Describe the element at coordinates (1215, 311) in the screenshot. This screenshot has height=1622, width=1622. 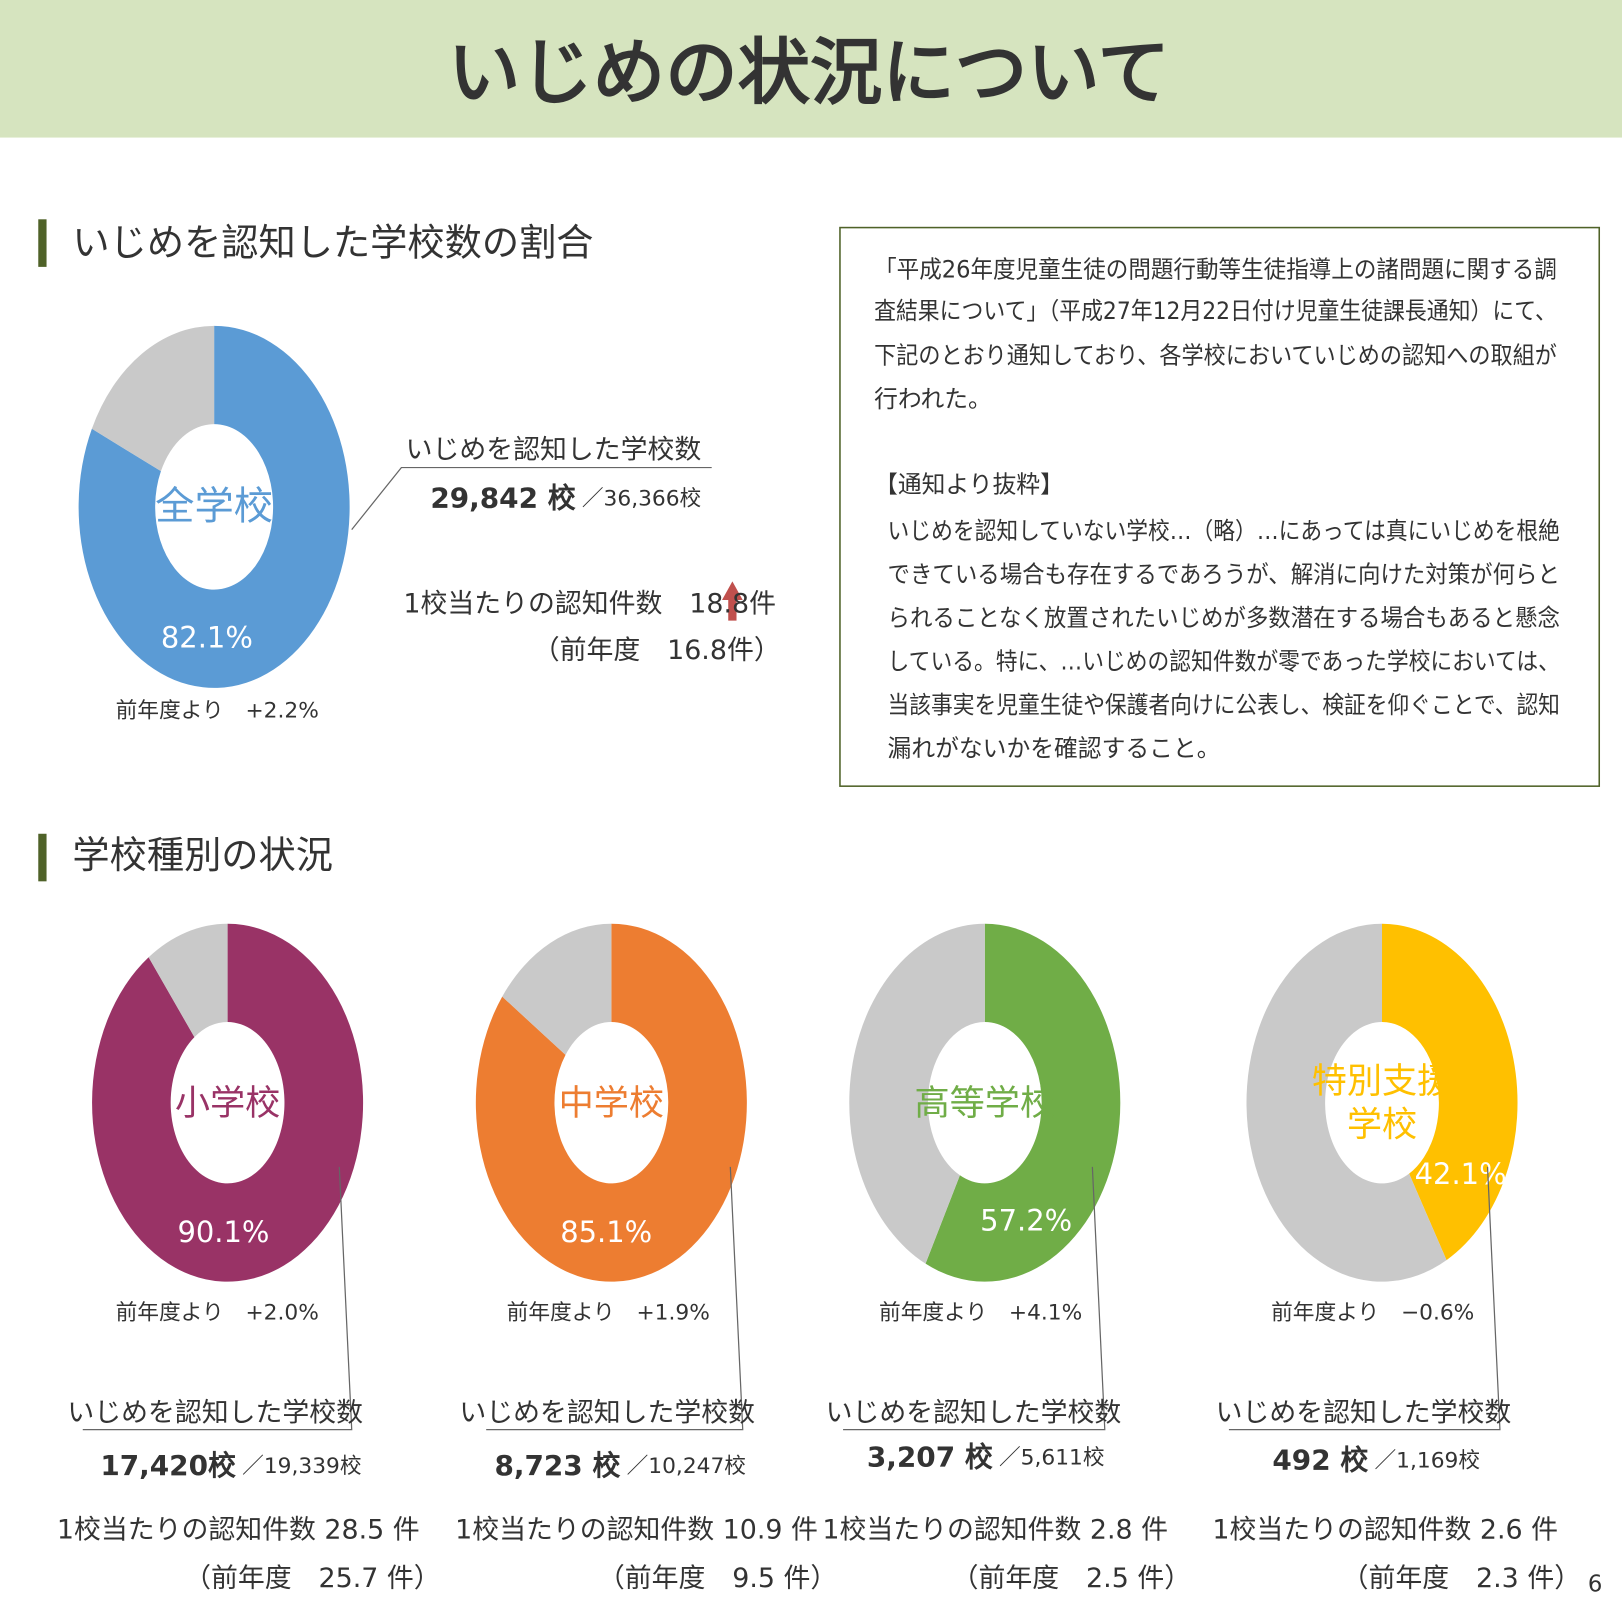
I see `note-line: 査結果について」（平成27年12月22日付け児童生徒課長通知）にて、` at that location.